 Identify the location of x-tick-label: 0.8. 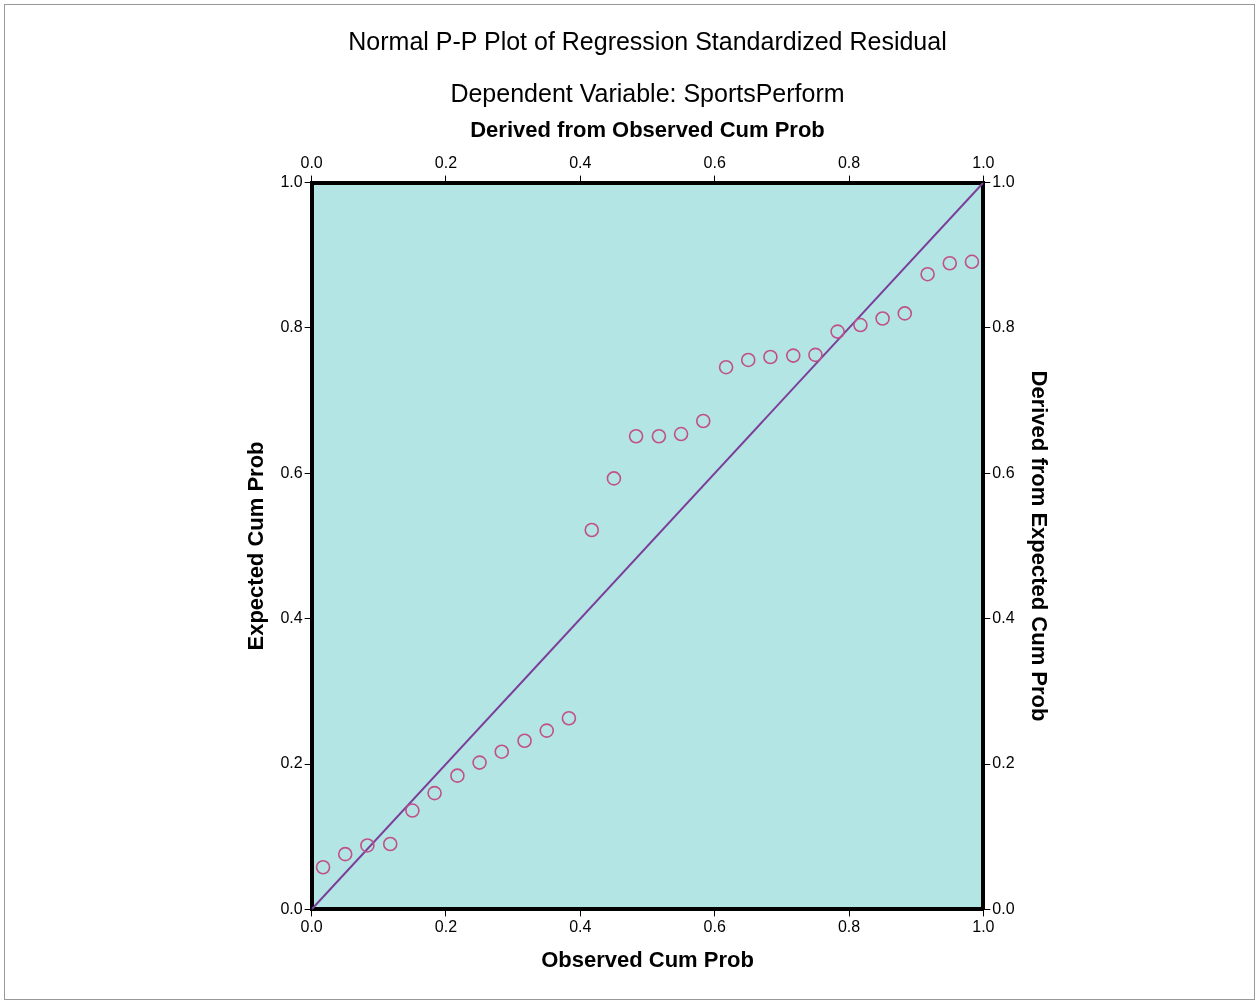
(849, 927).